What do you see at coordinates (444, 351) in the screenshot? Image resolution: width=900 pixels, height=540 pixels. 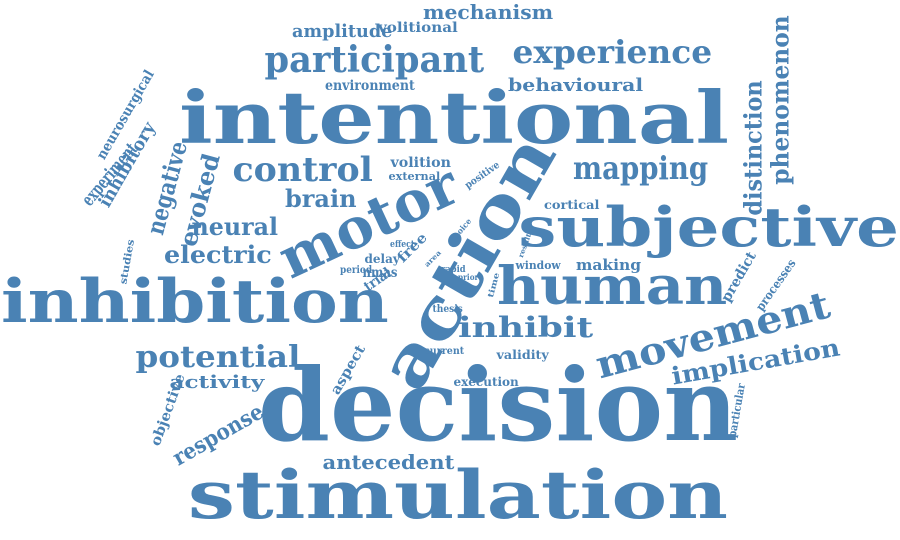 I see `cloud-word-current: current` at bounding box center [444, 351].